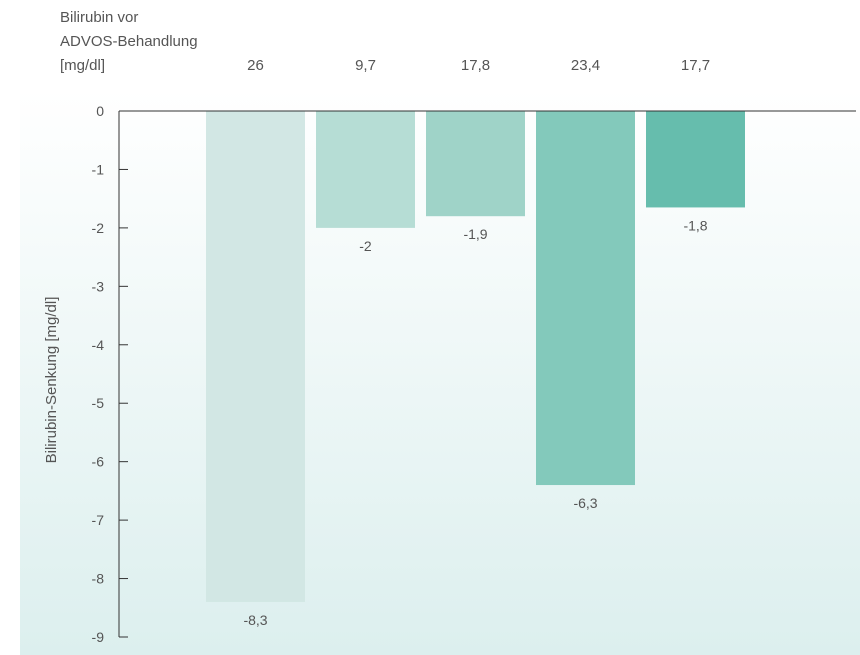 This screenshot has height=655, width=860. What do you see at coordinates (255, 65) in the screenshot?
I see `header-value: 26` at bounding box center [255, 65].